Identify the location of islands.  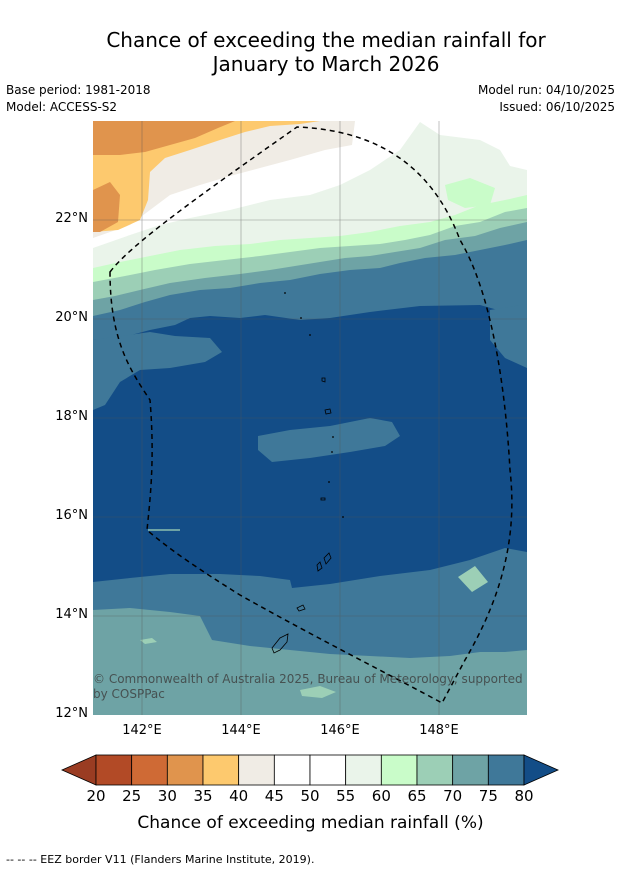
(301, 515).